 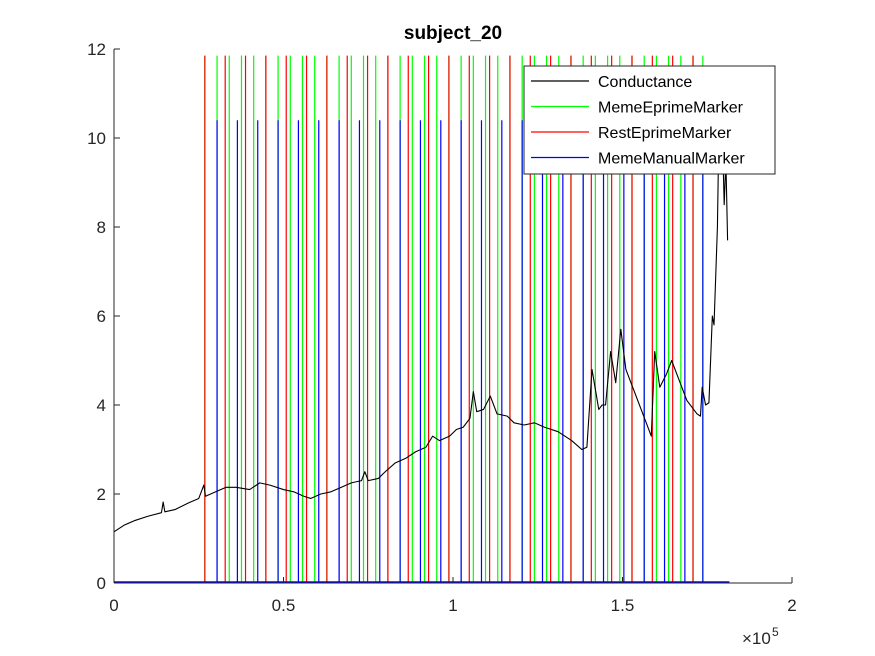 What do you see at coordinates (101, 494) in the screenshot?
I see `y-tick-label-1: 2` at bounding box center [101, 494].